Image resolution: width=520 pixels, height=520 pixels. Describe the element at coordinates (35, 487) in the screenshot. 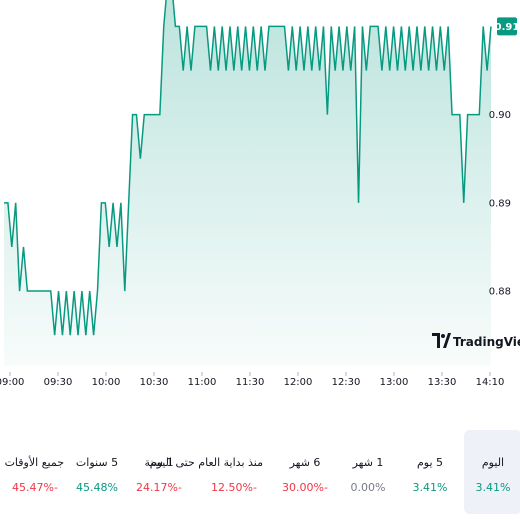

I see `performance-change-value: 45.47%-` at that location.